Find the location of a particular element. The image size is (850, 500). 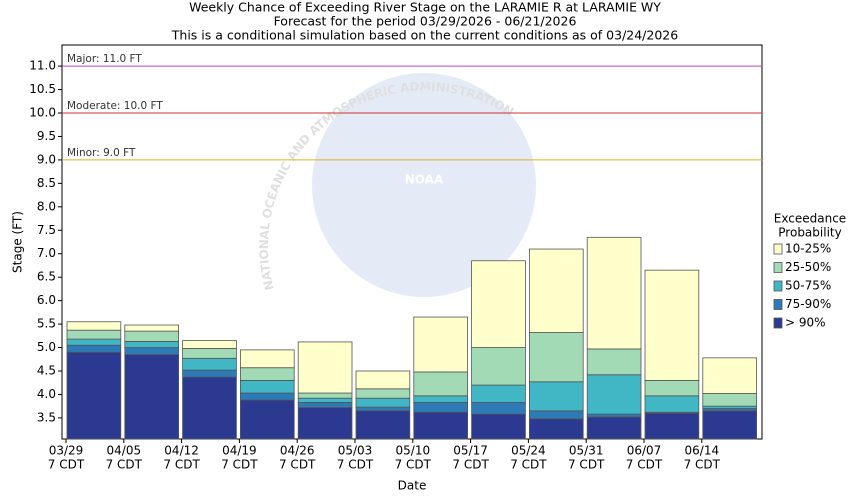

x-axis-label: Date is located at coordinates (412, 486).